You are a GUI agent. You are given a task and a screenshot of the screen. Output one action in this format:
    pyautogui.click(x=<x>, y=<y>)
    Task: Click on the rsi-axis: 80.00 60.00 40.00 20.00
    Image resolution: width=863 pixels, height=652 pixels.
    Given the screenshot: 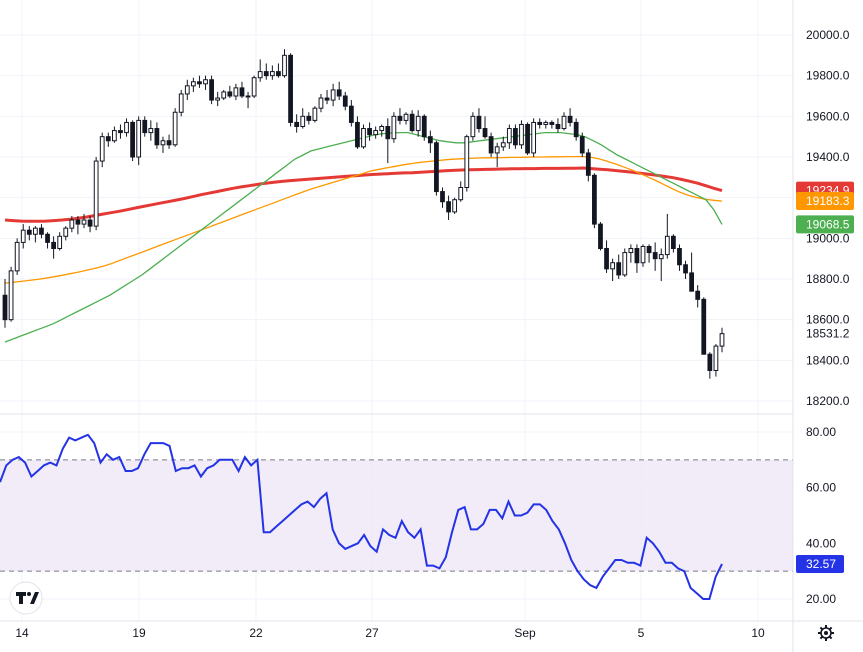 What is the action you would take?
    pyautogui.click(x=821, y=515)
    